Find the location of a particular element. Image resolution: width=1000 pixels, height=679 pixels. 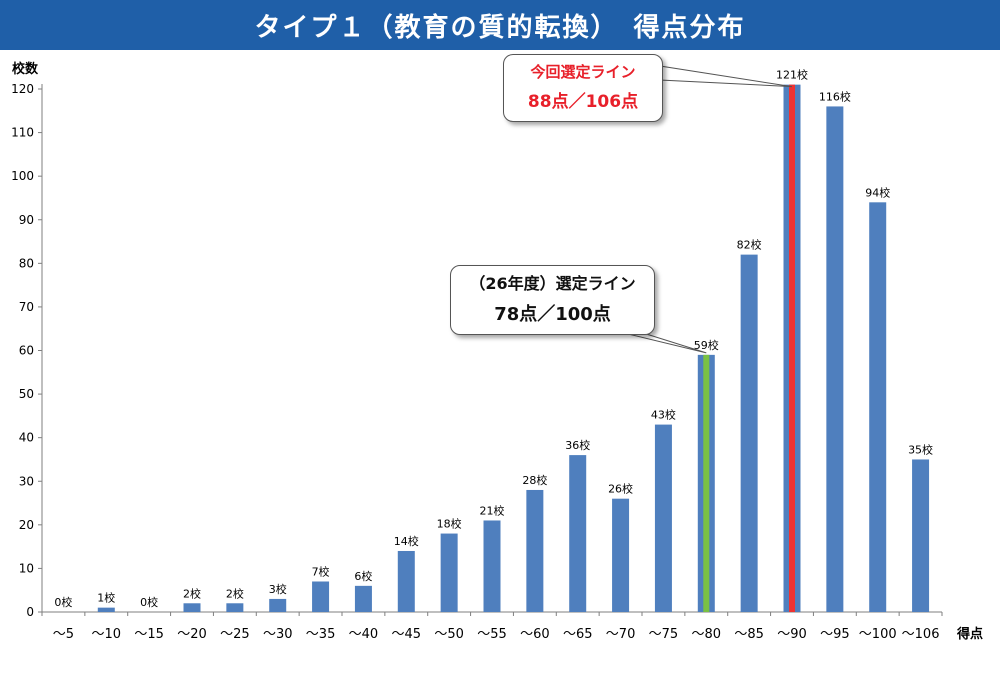

x-tick-label: ～85 is located at coordinates (749, 634).